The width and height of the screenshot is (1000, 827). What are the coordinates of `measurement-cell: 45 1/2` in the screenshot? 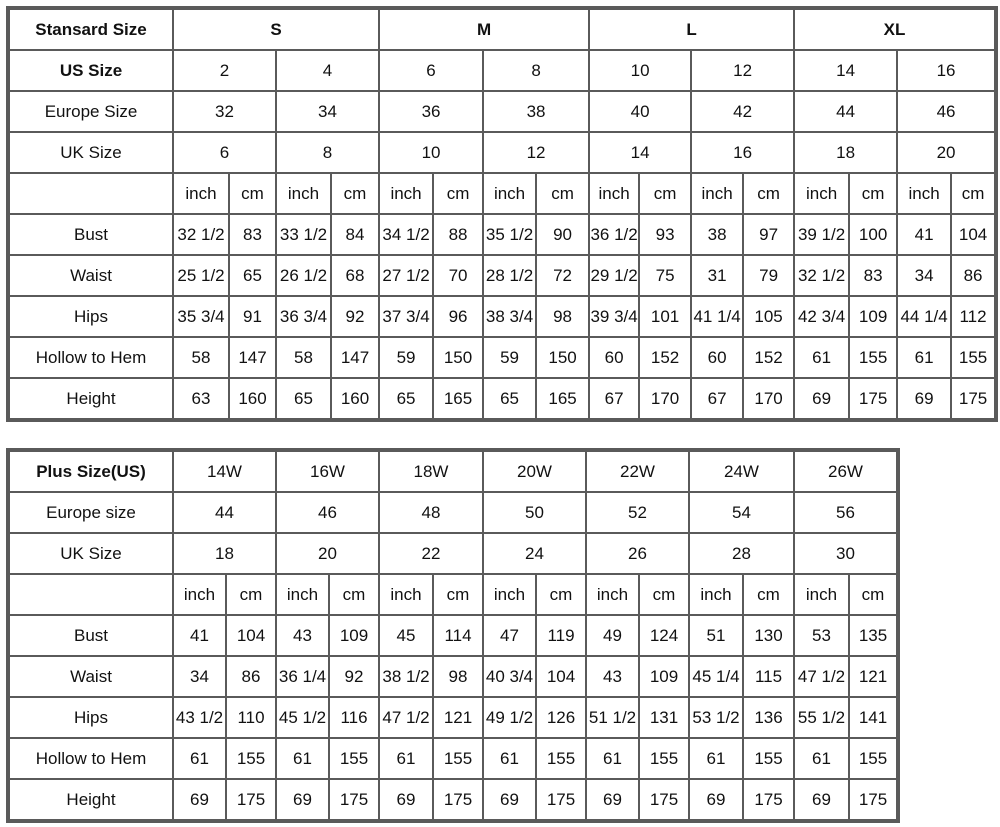 It's located at (302, 717).